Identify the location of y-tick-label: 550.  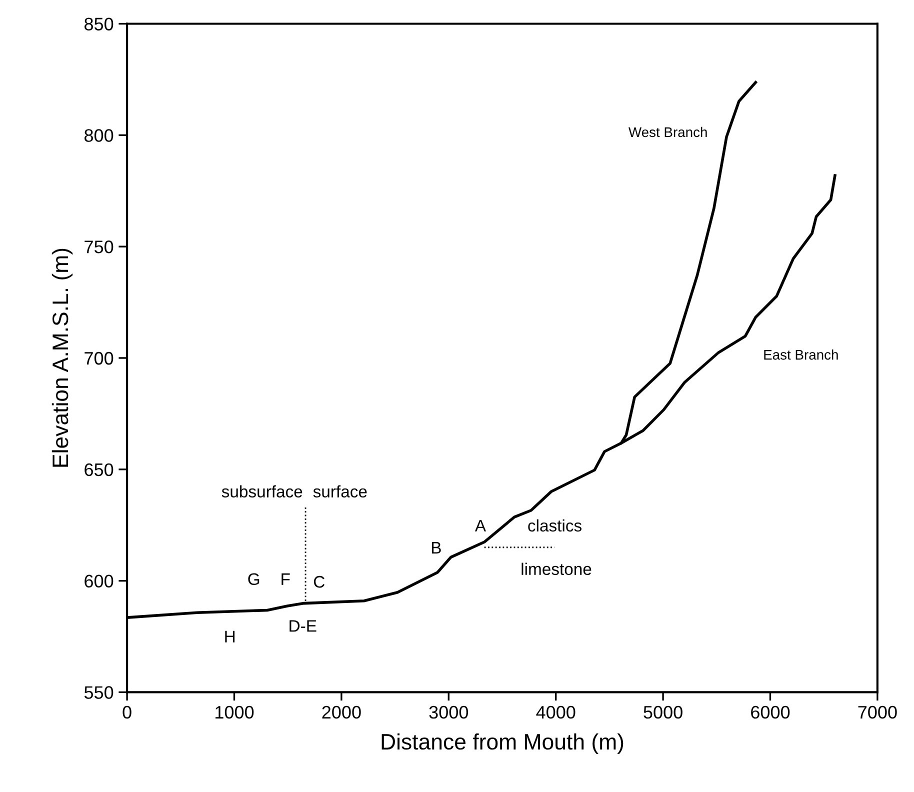
(99, 692).